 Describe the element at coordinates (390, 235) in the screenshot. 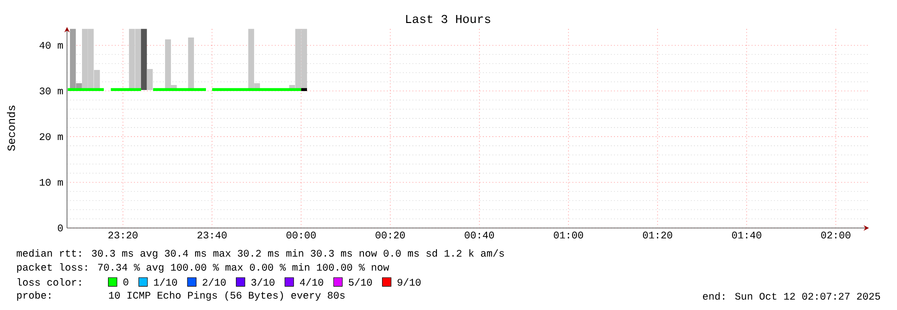

I see `x-tick-label: 00:20` at that location.